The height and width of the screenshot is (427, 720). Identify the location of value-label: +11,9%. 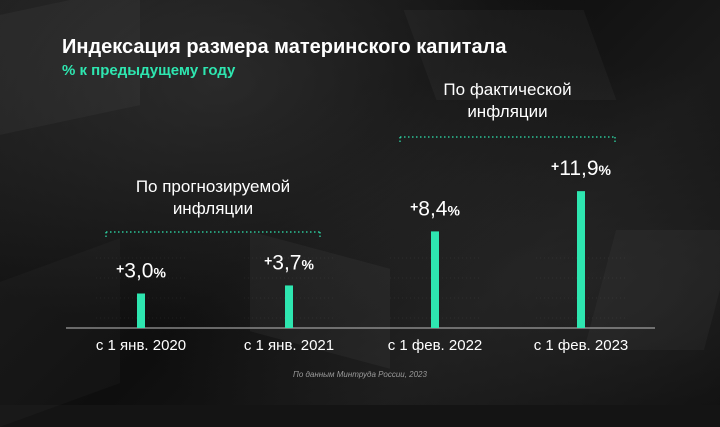
(581, 168).